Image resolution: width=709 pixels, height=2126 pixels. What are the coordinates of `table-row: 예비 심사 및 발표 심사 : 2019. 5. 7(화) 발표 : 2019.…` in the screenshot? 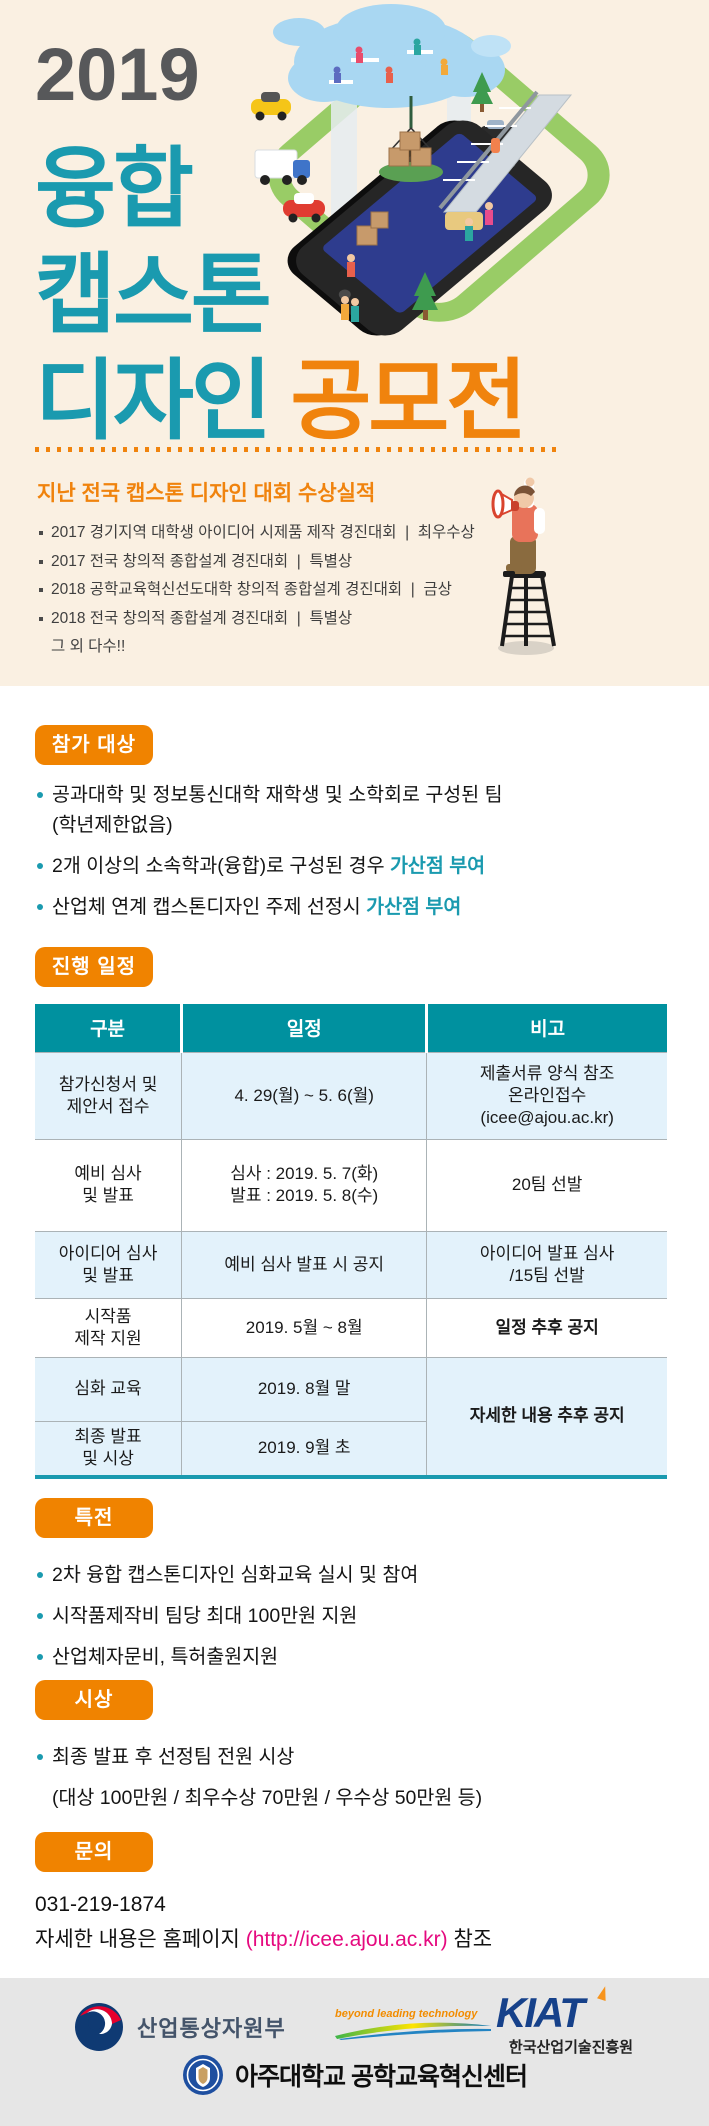 It's located at (351, 1185).